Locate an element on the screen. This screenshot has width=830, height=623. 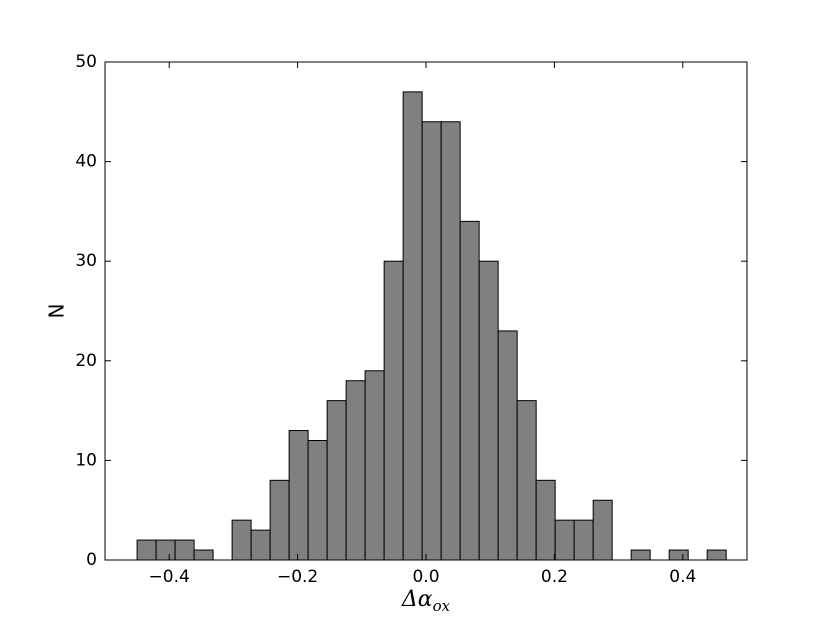
y-tick-label: 20 is located at coordinates (86, 361).